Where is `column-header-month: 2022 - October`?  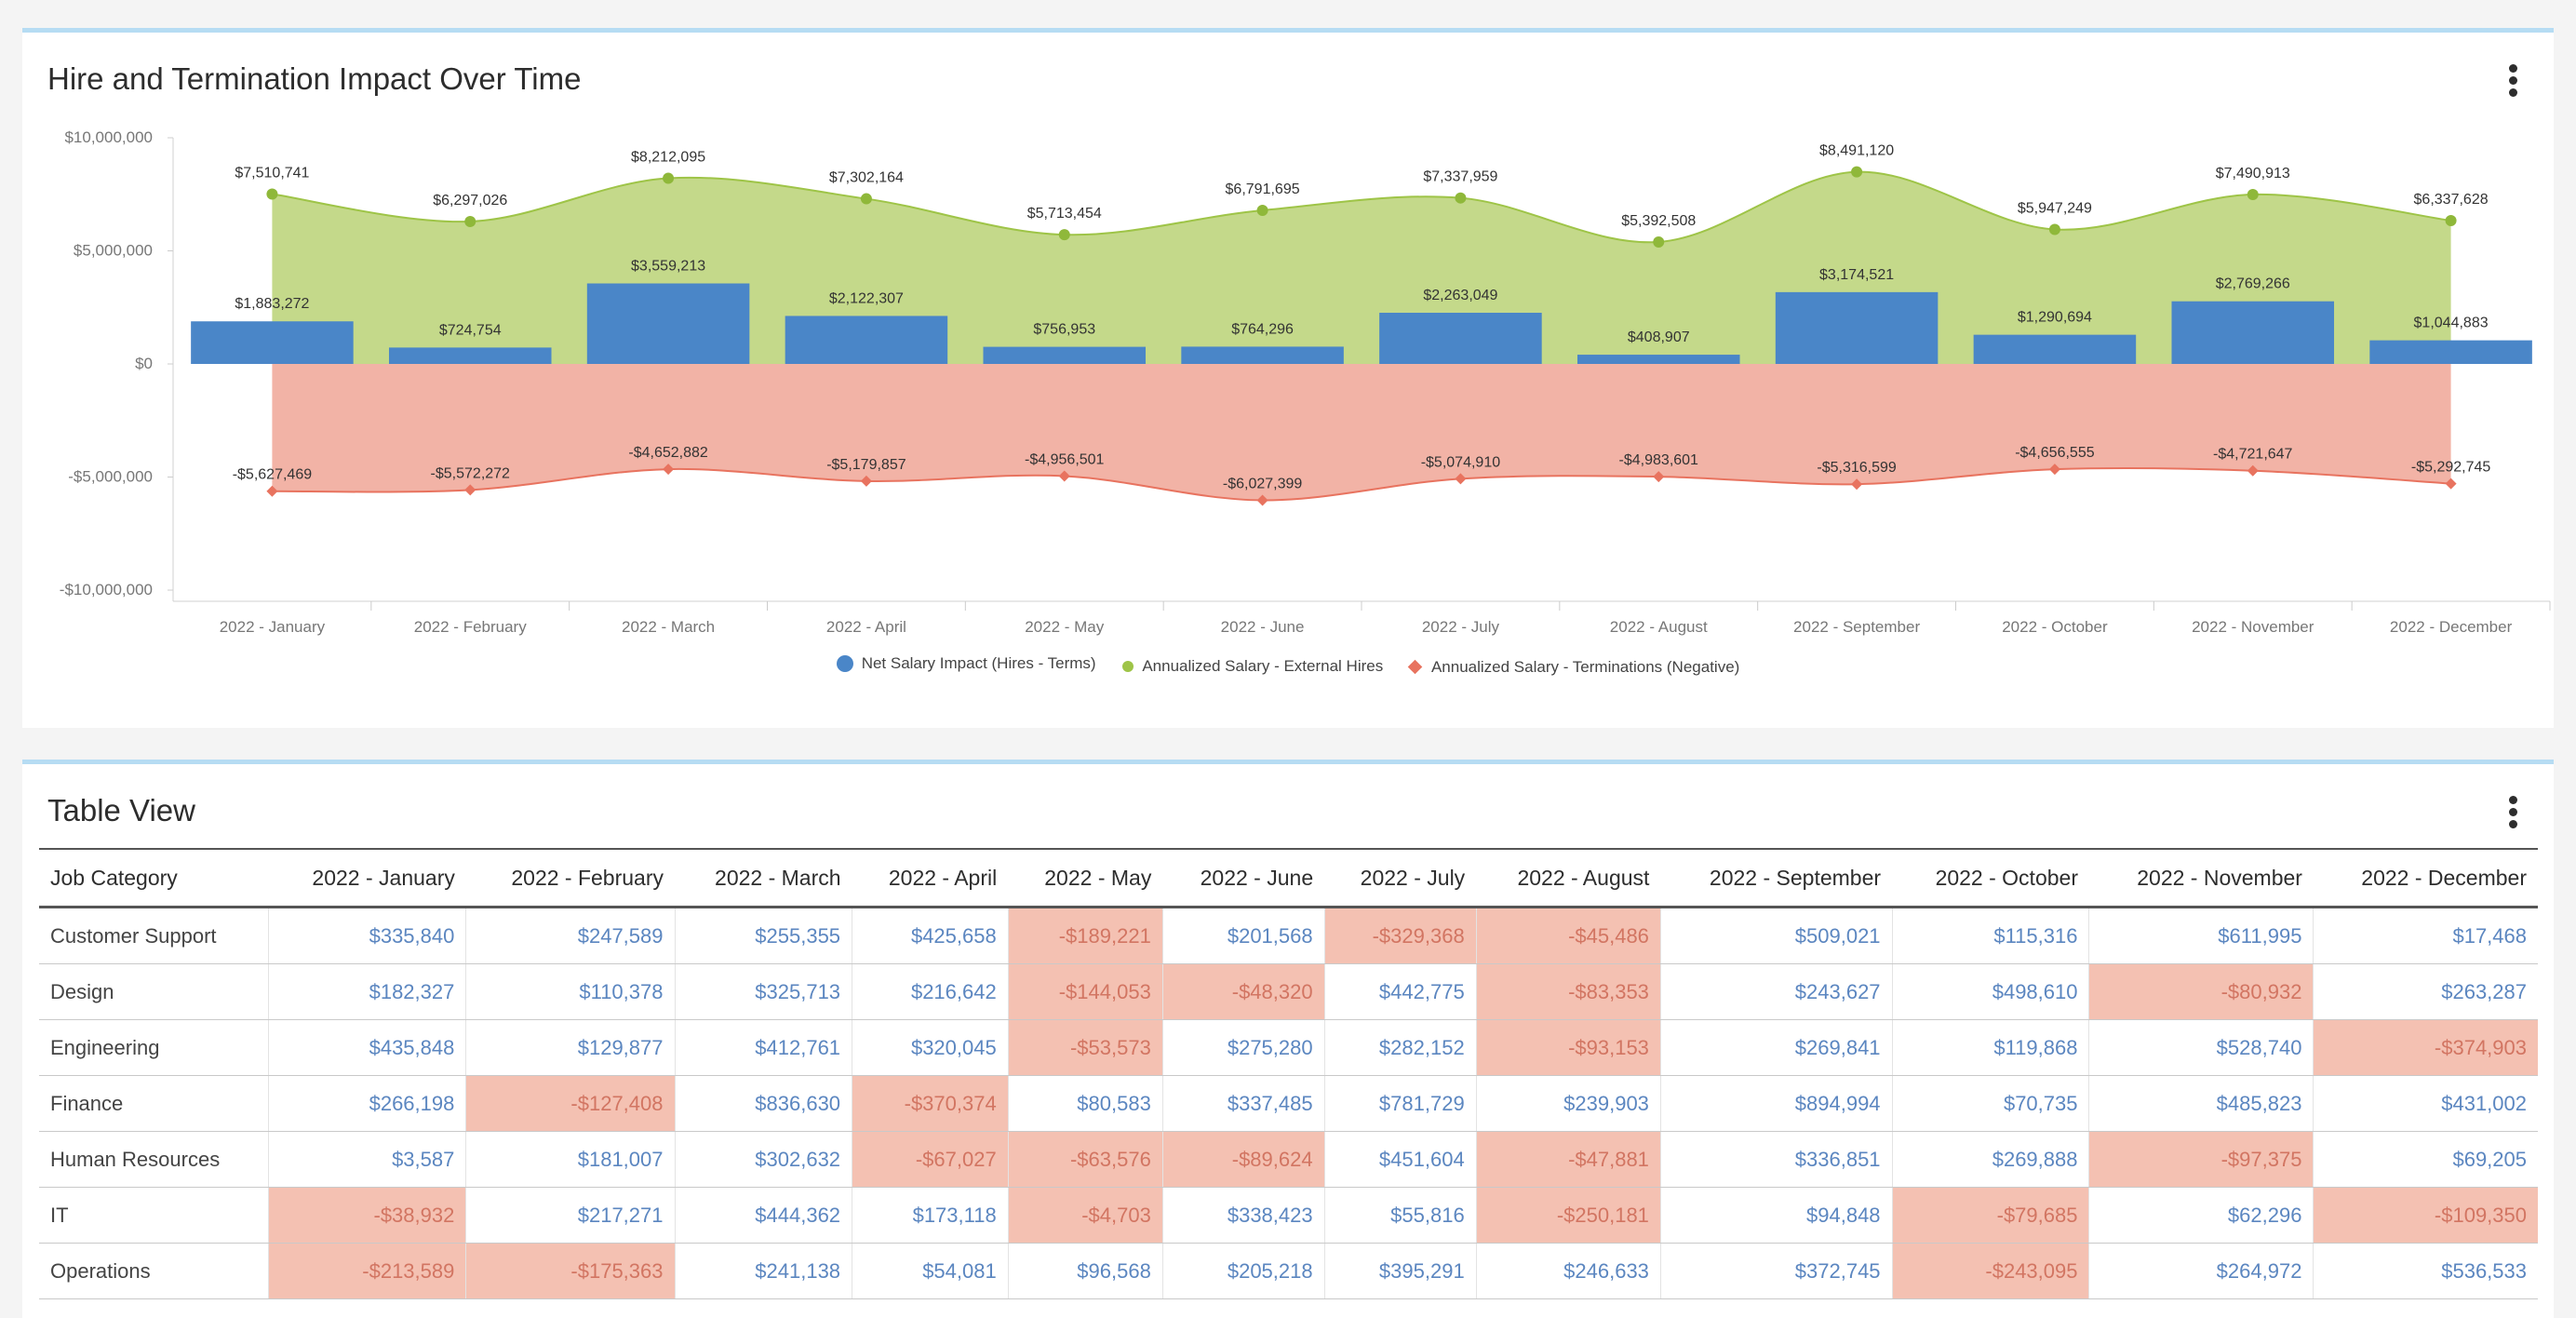 column-header-month: 2022 - October is located at coordinates (1990, 878).